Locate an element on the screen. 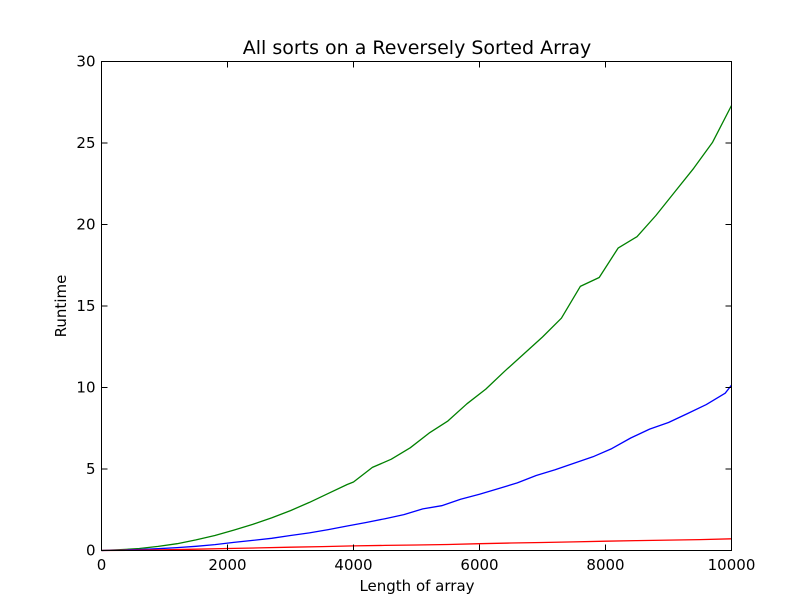 This screenshot has height=612, width=812. x-tick-label: 4000 is located at coordinates (353, 565).